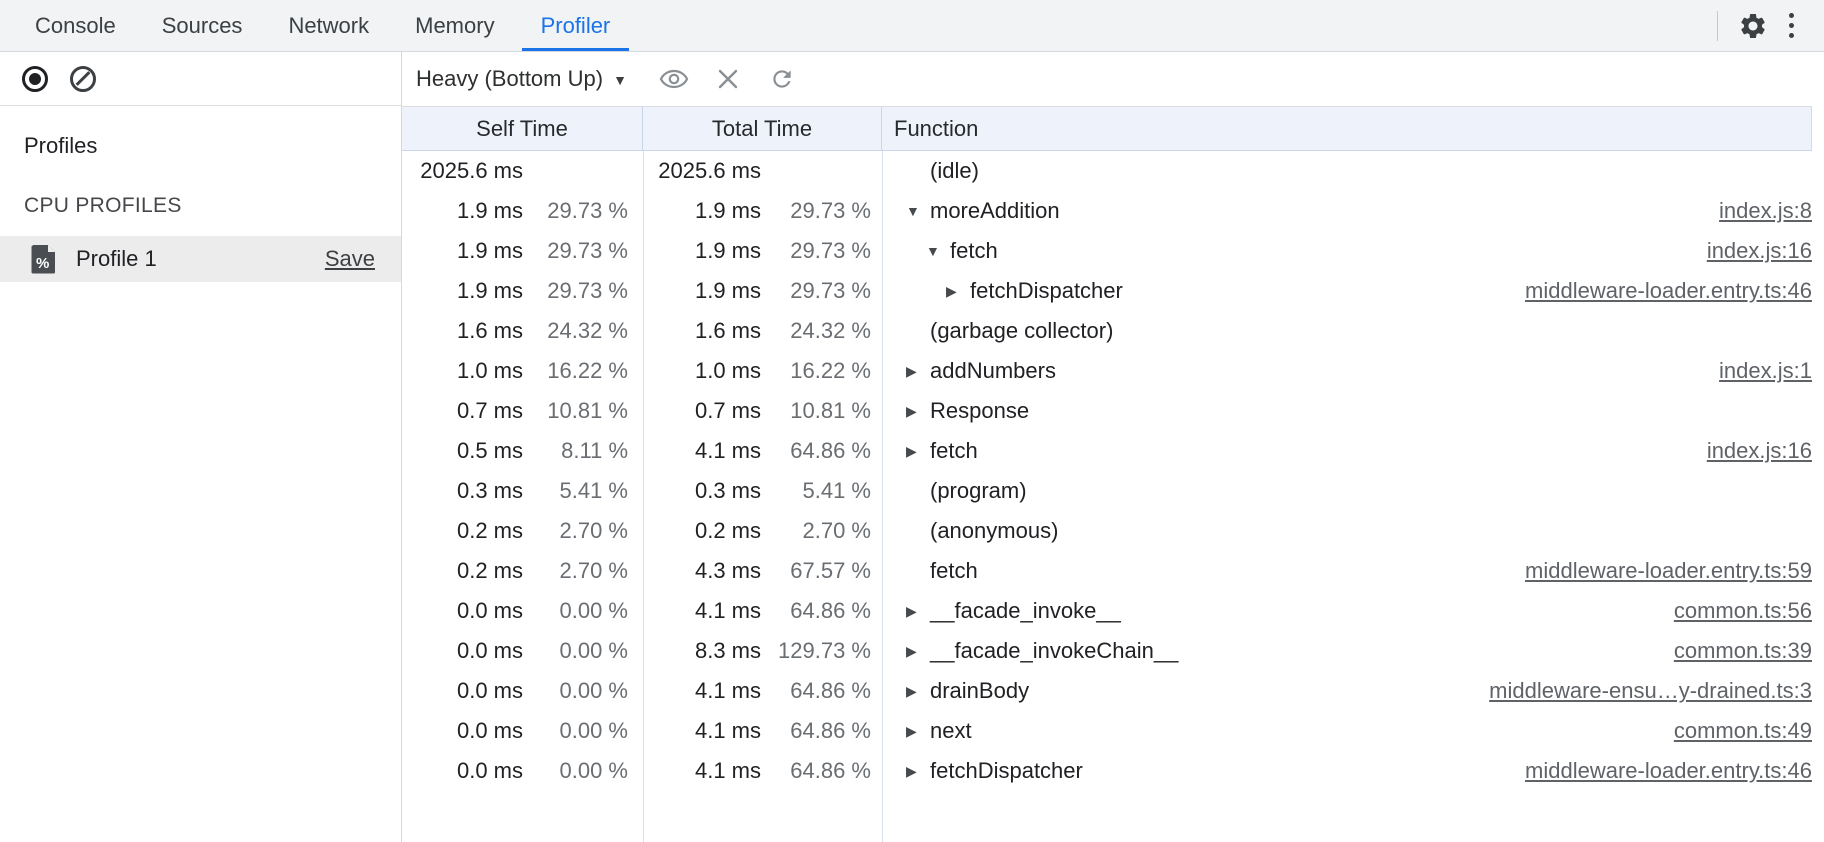 This screenshot has height=842, width=1824. What do you see at coordinates (620, 80) in the screenshot?
I see `chevron-down-icon: ▼` at bounding box center [620, 80].